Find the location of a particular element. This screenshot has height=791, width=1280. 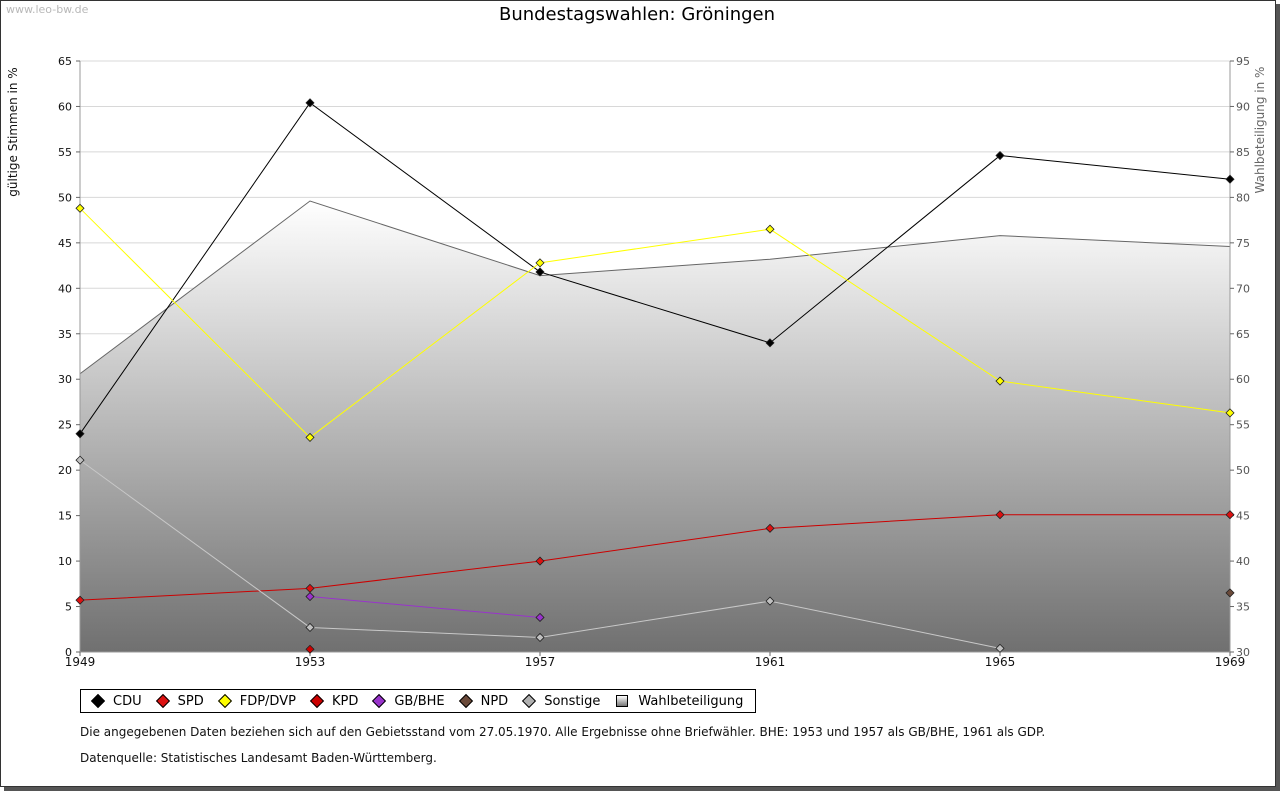

y2-tick-label: 90 is located at coordinates (1243, 106).